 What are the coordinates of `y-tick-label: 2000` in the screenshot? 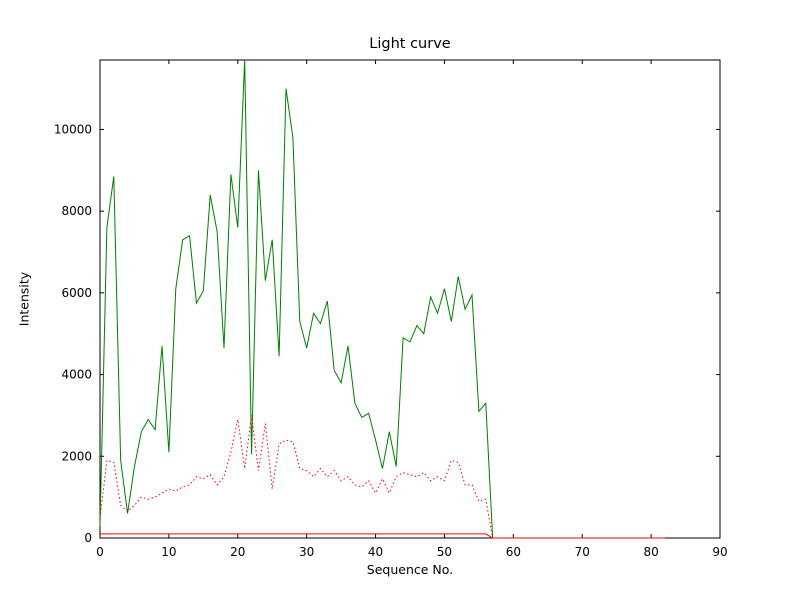 It's located at (76, 456).